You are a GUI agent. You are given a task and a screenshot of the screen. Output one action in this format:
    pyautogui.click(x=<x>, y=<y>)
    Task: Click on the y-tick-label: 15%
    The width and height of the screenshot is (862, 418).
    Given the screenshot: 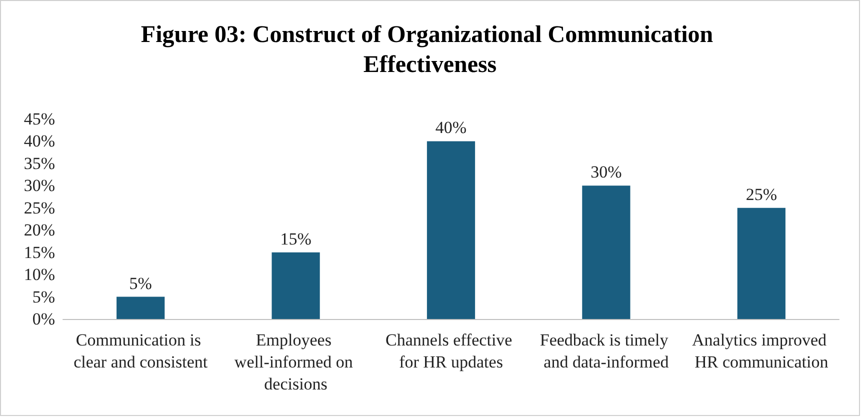 What is the action you would take?
    pyautogui.click(x=39, y=252)
    